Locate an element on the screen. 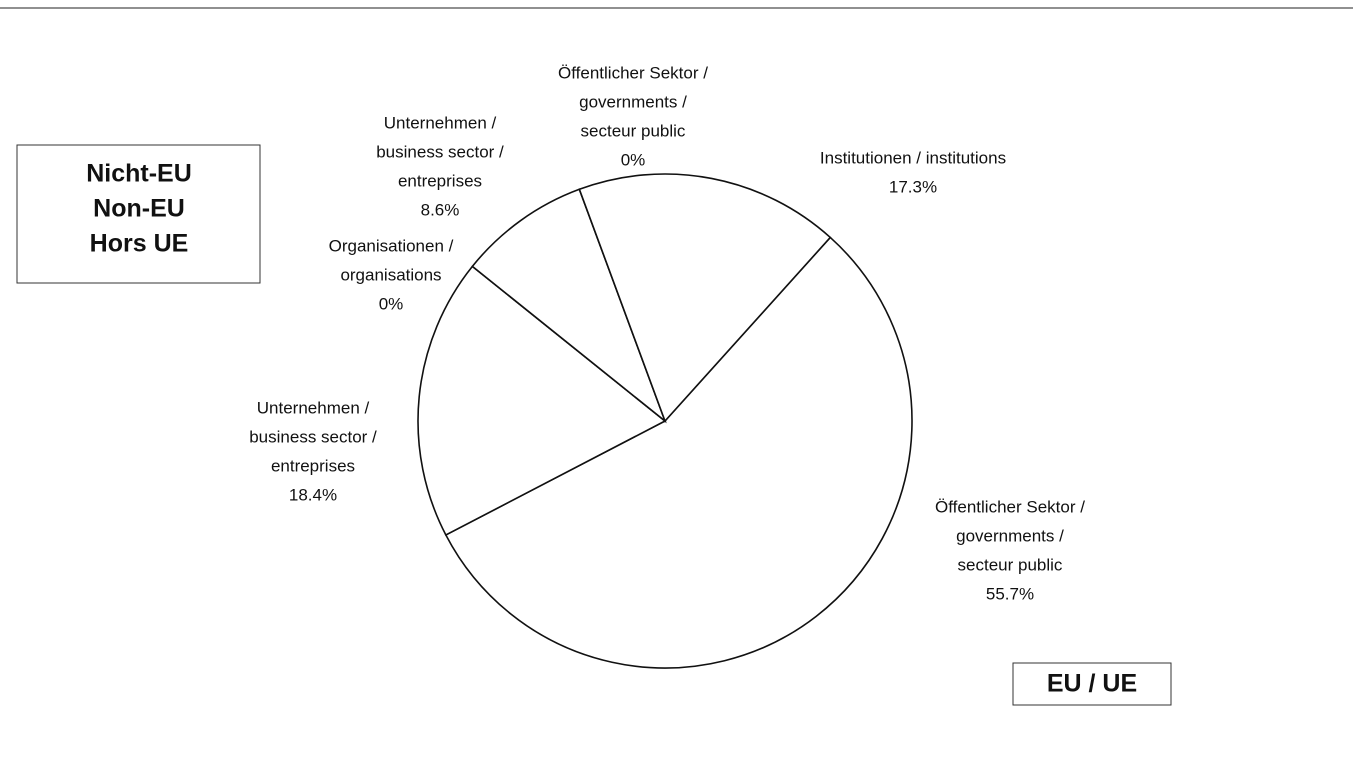  region-label: Non-EU is located at coordinates (139, 209).